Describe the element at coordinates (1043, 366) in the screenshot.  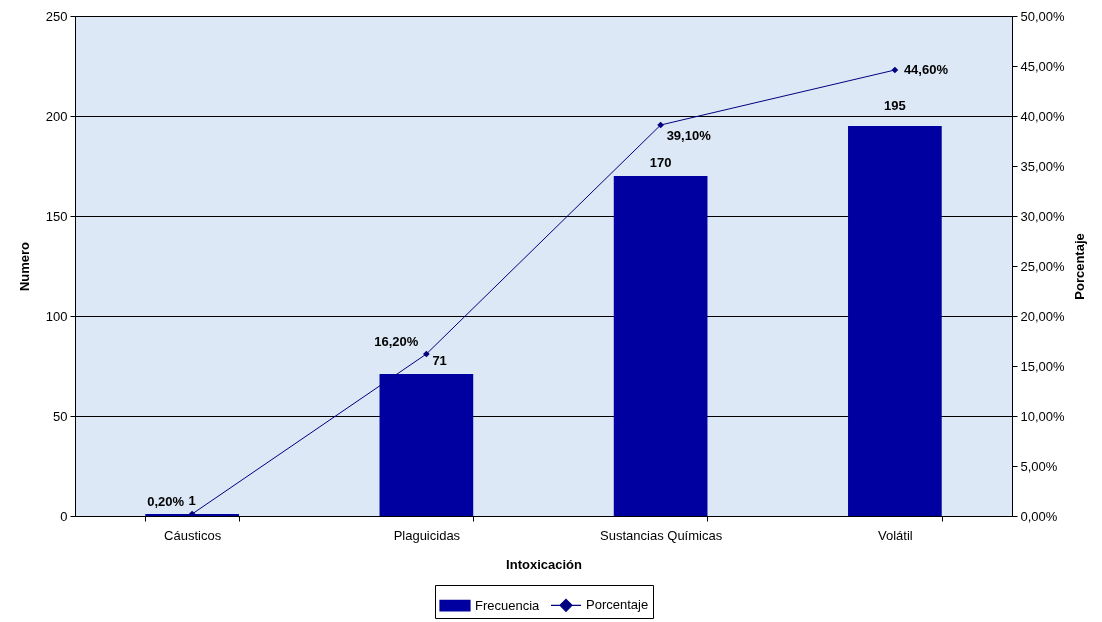
I see `y2-tick-label: 15,00%` at that location.